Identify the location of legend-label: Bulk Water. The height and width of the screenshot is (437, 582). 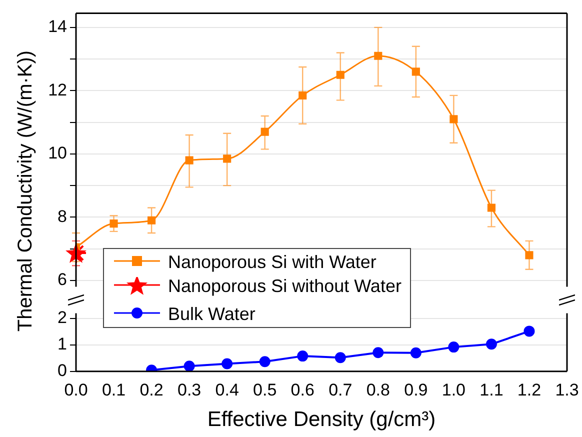
(212, 314).